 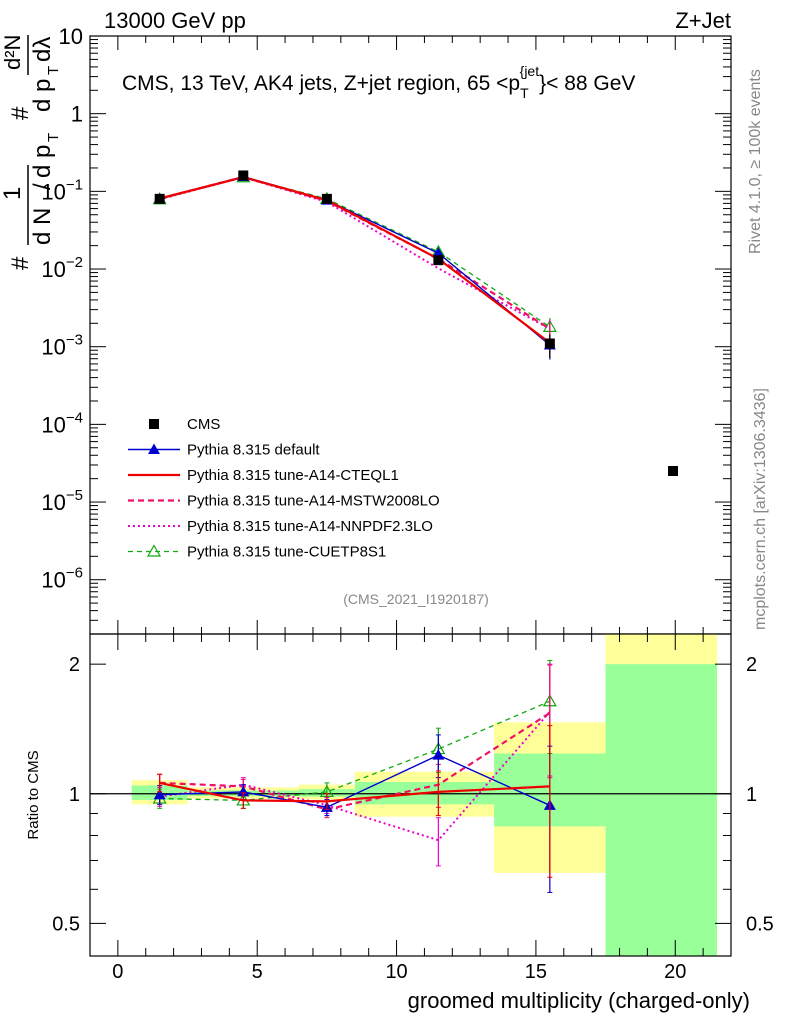 I want to click on series-line-nnpdf, so click(x=355, y=253).